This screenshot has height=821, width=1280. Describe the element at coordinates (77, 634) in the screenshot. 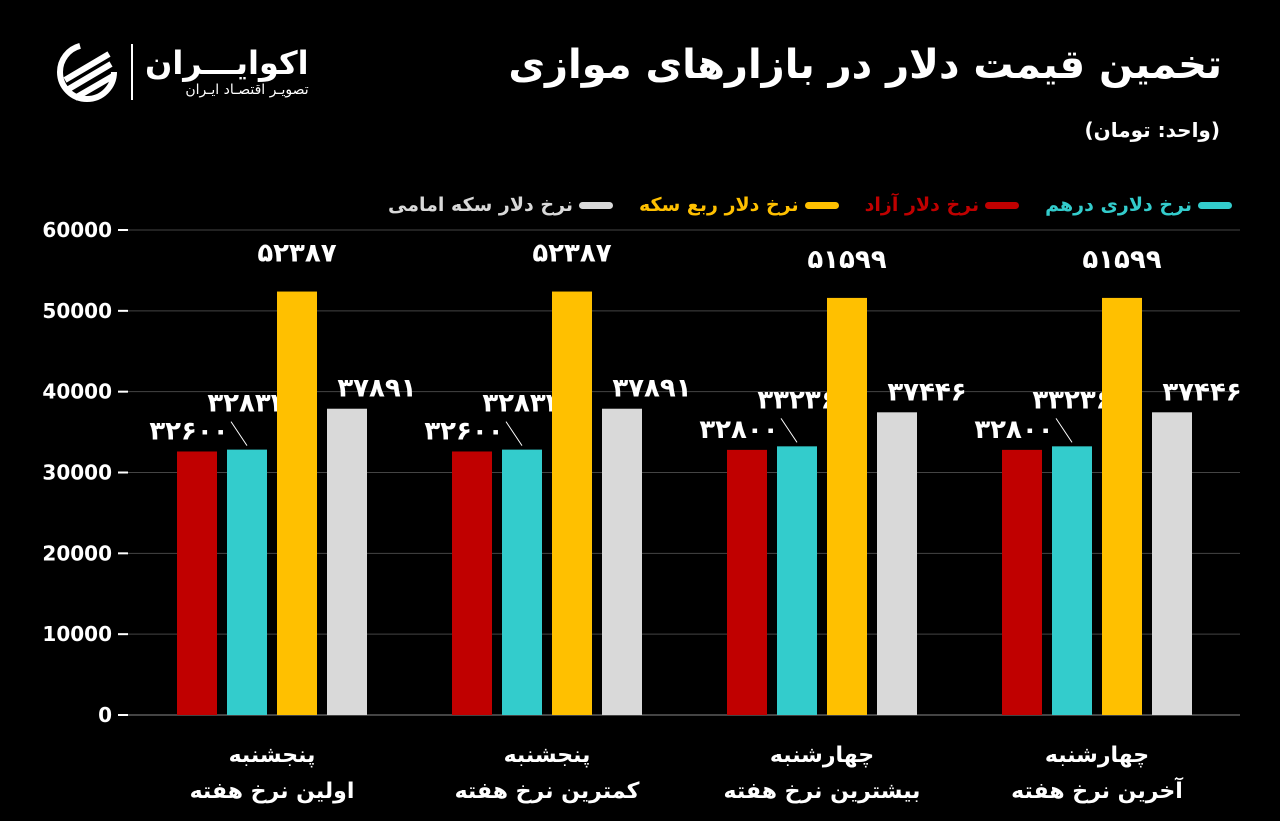

I see `y-tick-label: 10000` at that location.